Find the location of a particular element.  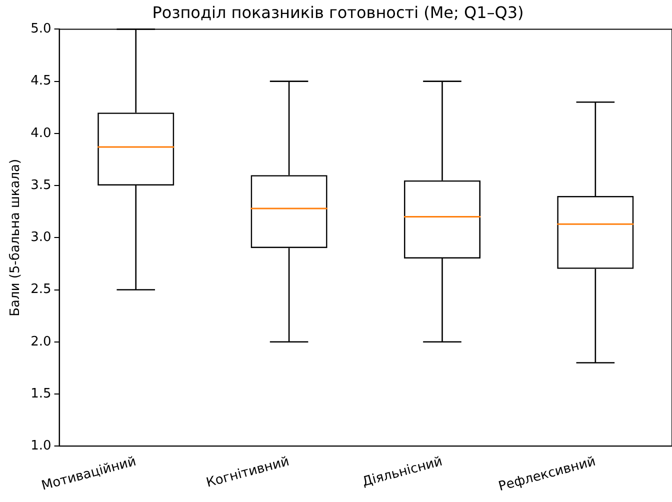

y-tick-label: 2.0 is located at coordinates (41, 342).